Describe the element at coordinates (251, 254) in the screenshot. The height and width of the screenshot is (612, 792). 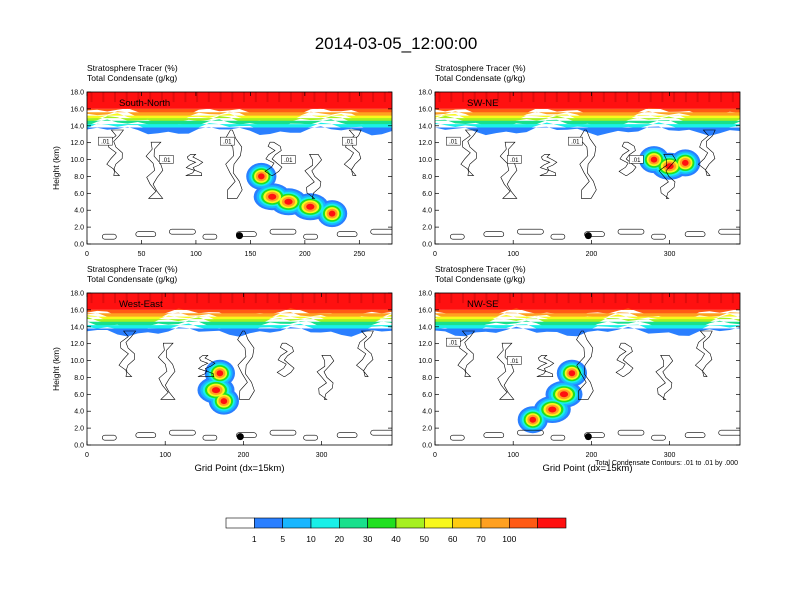
I see `x-tick-label: 150` at that location.